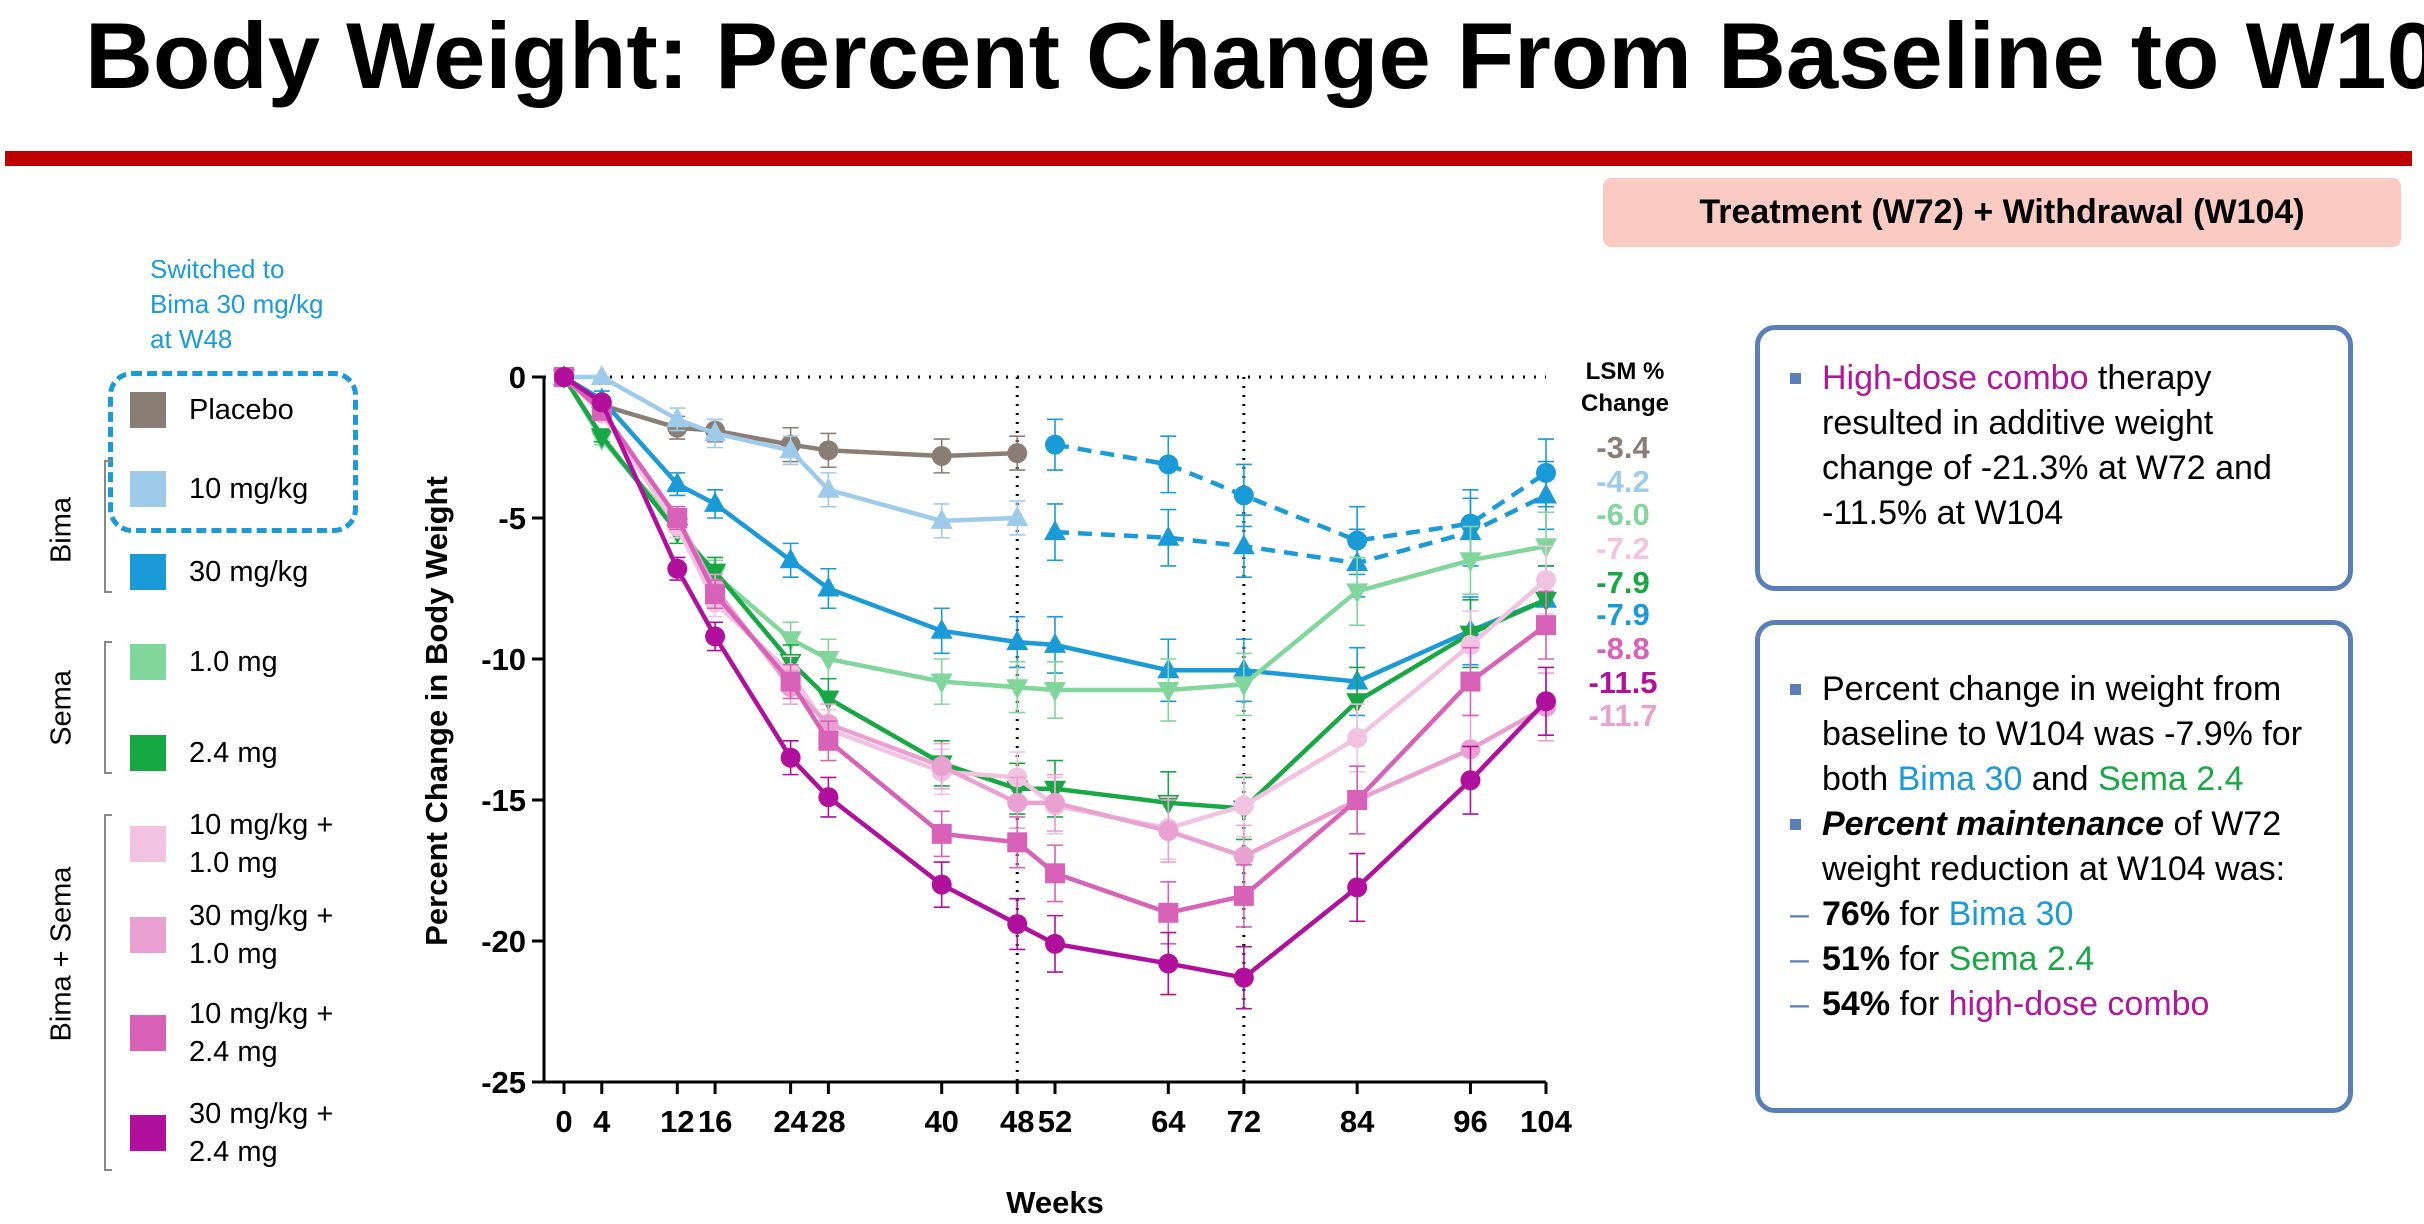 Image resolution: width=2424 pixels, height=1224 pixels. What do you see at coordinates (233, 753) in the screenshot?
I see `legend-label: 2.4 mg` at bounding box center [233, 753].